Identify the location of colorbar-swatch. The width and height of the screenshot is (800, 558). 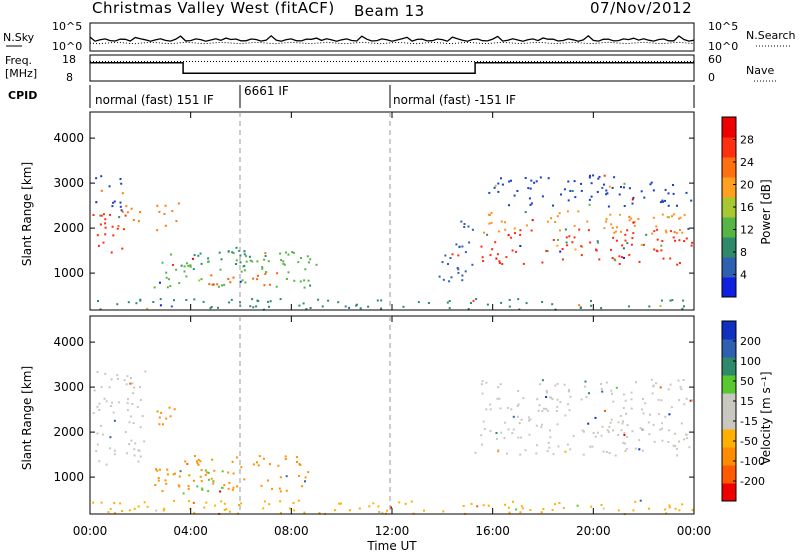
(729, 420).